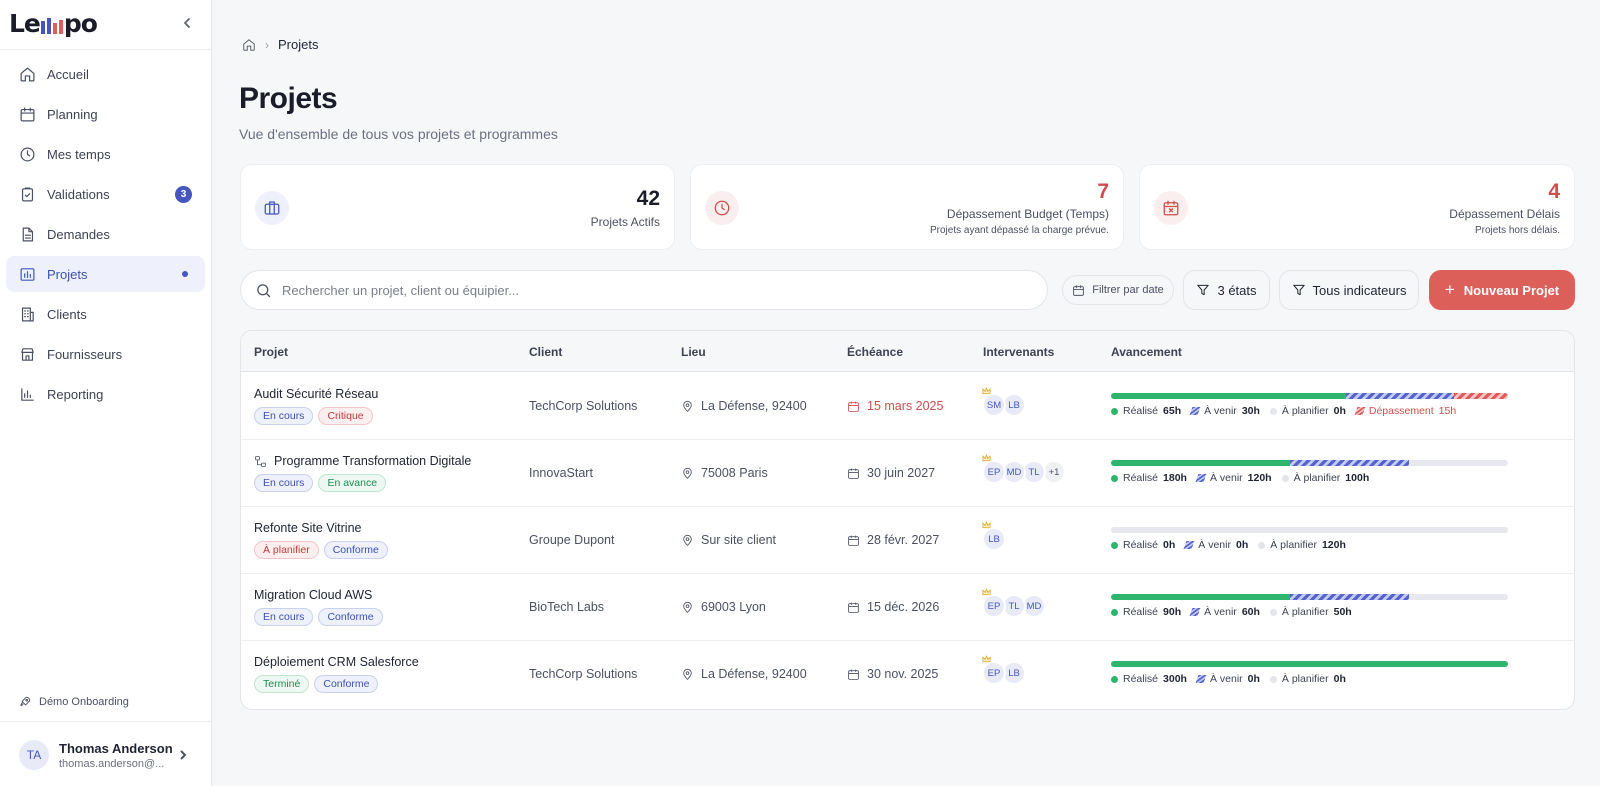 The width and height of the screenshot is (1600, 786). Describe the element at coordinates (75, 394) in the screenshot. I see `sidebar-item-label: Reporting` at that location.